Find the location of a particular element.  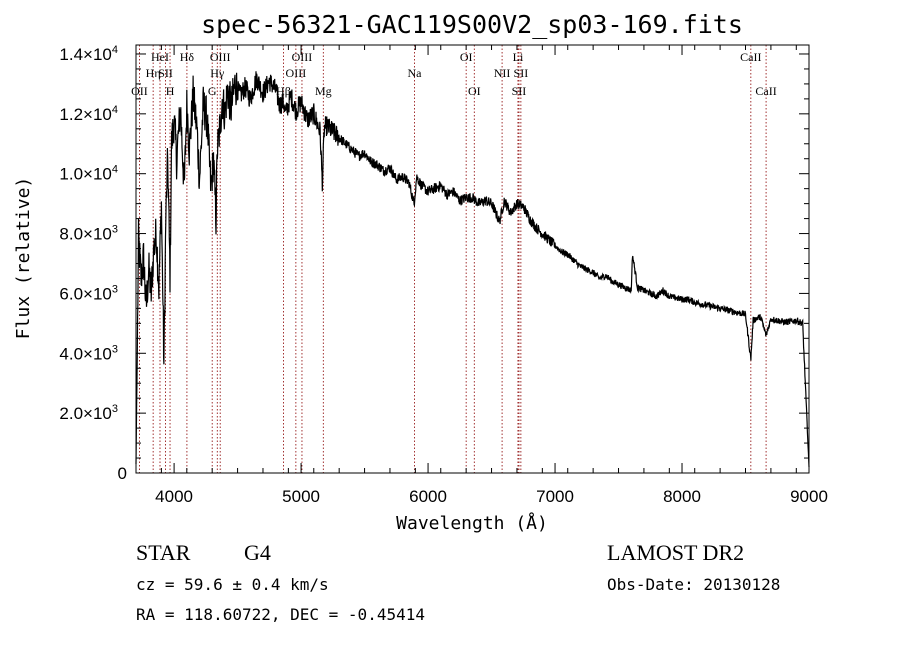

y-tick-label: 1.2×10⁴ is located at coordinates (88, 114).